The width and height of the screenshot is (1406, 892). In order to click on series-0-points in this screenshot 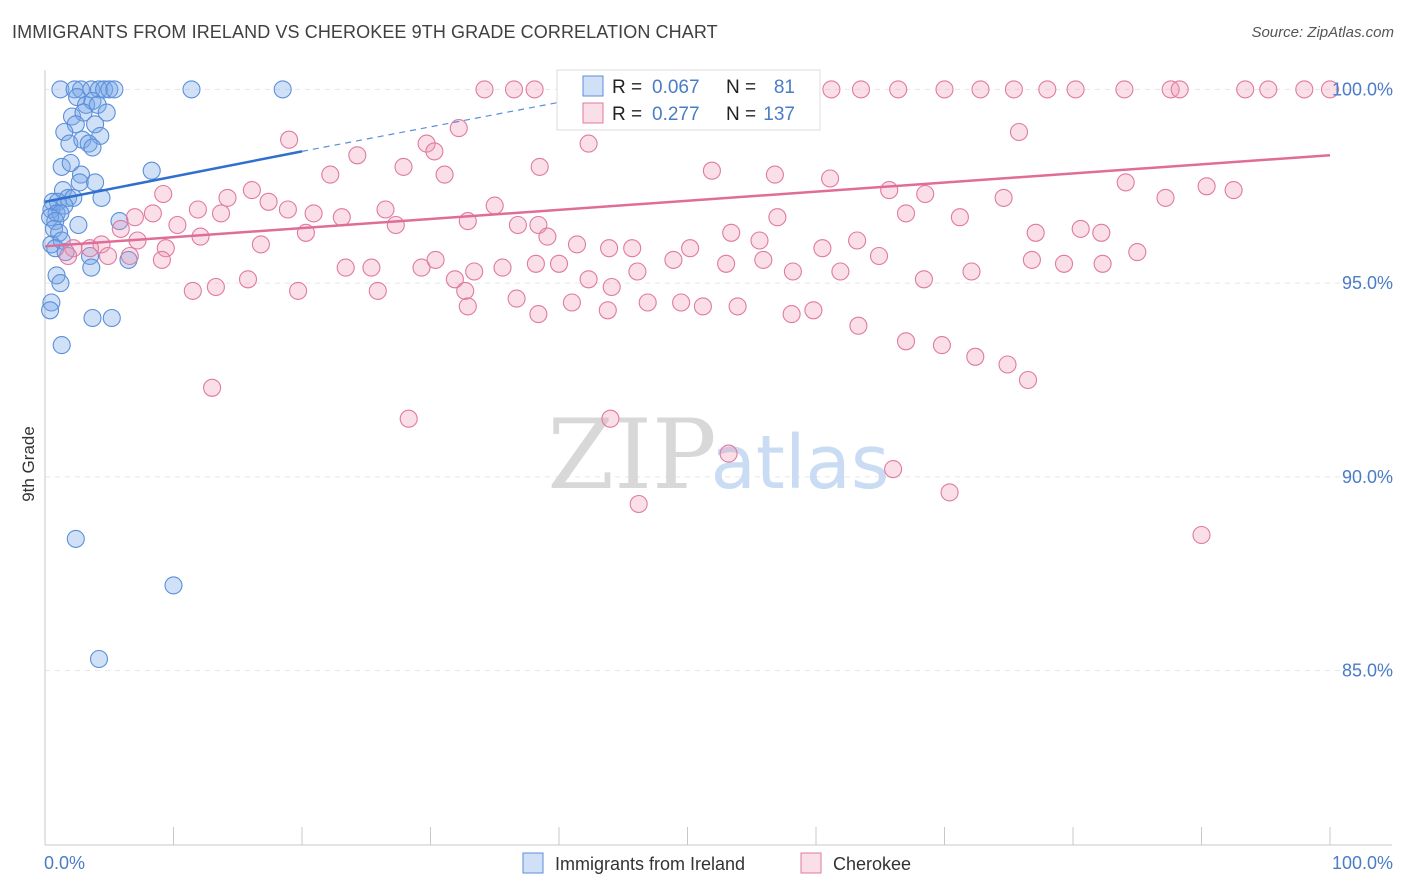, I will do `click(166, 374)`.